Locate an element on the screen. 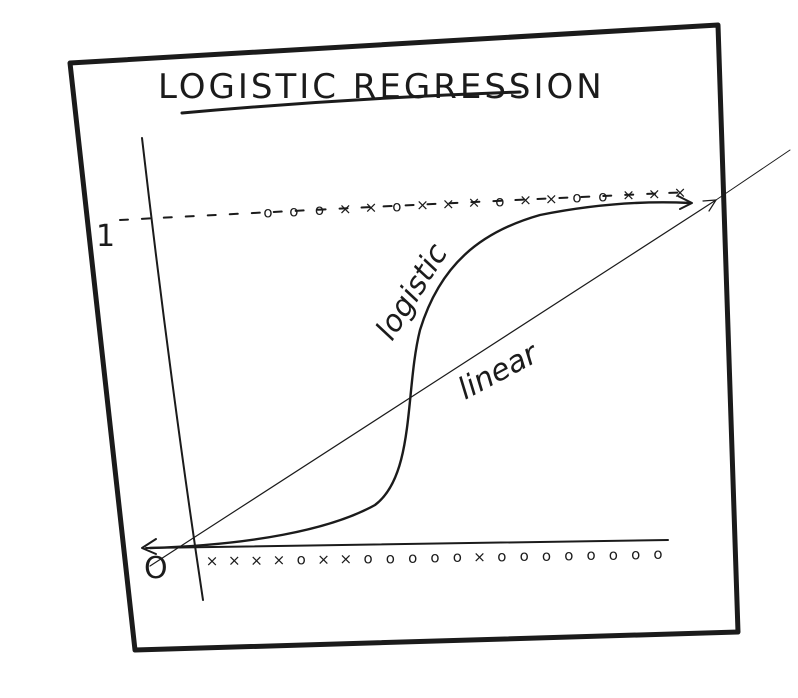  one-reference-line is located at coordinates (405, 206).